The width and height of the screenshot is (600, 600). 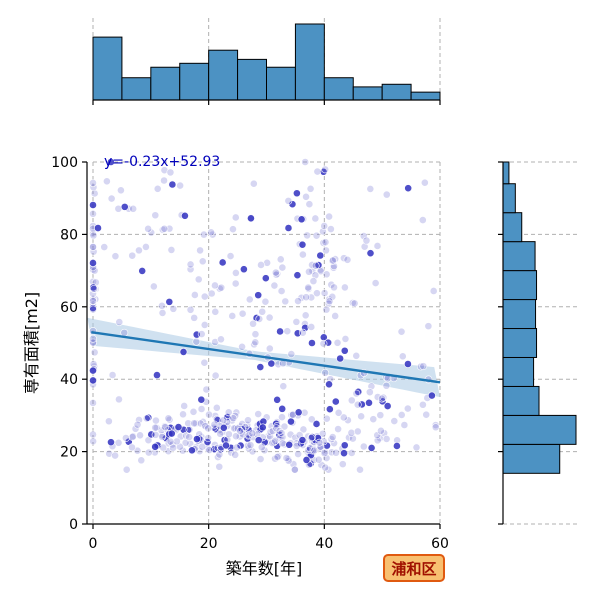 What do you see at coordinates (73, 525) in the screenshot?
I see `y-tick-label: 0` at bounding box center [73, 525].